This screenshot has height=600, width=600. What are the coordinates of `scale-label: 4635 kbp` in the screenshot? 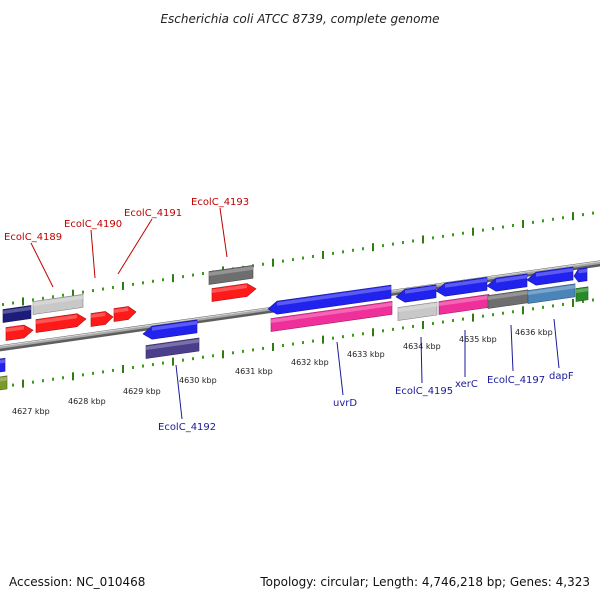 It's located at (478, 339).